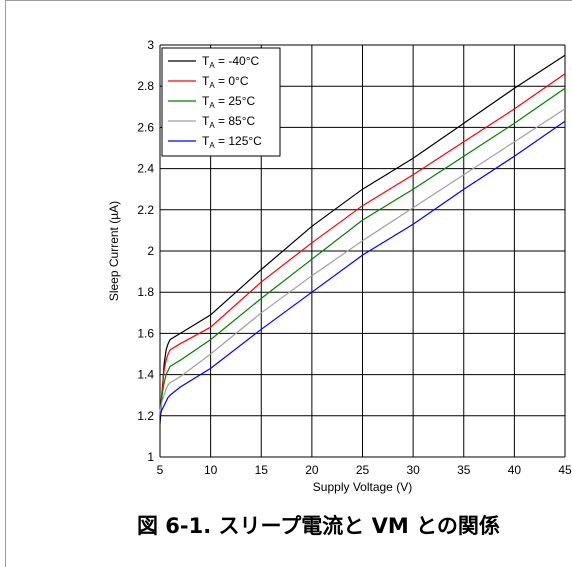 The width and height of the screenshot is (572, 567). What do you see at coordinates (565, 470) in the screenshot?
I see `x-tick-label: 45` at bounding box center [565, 470].